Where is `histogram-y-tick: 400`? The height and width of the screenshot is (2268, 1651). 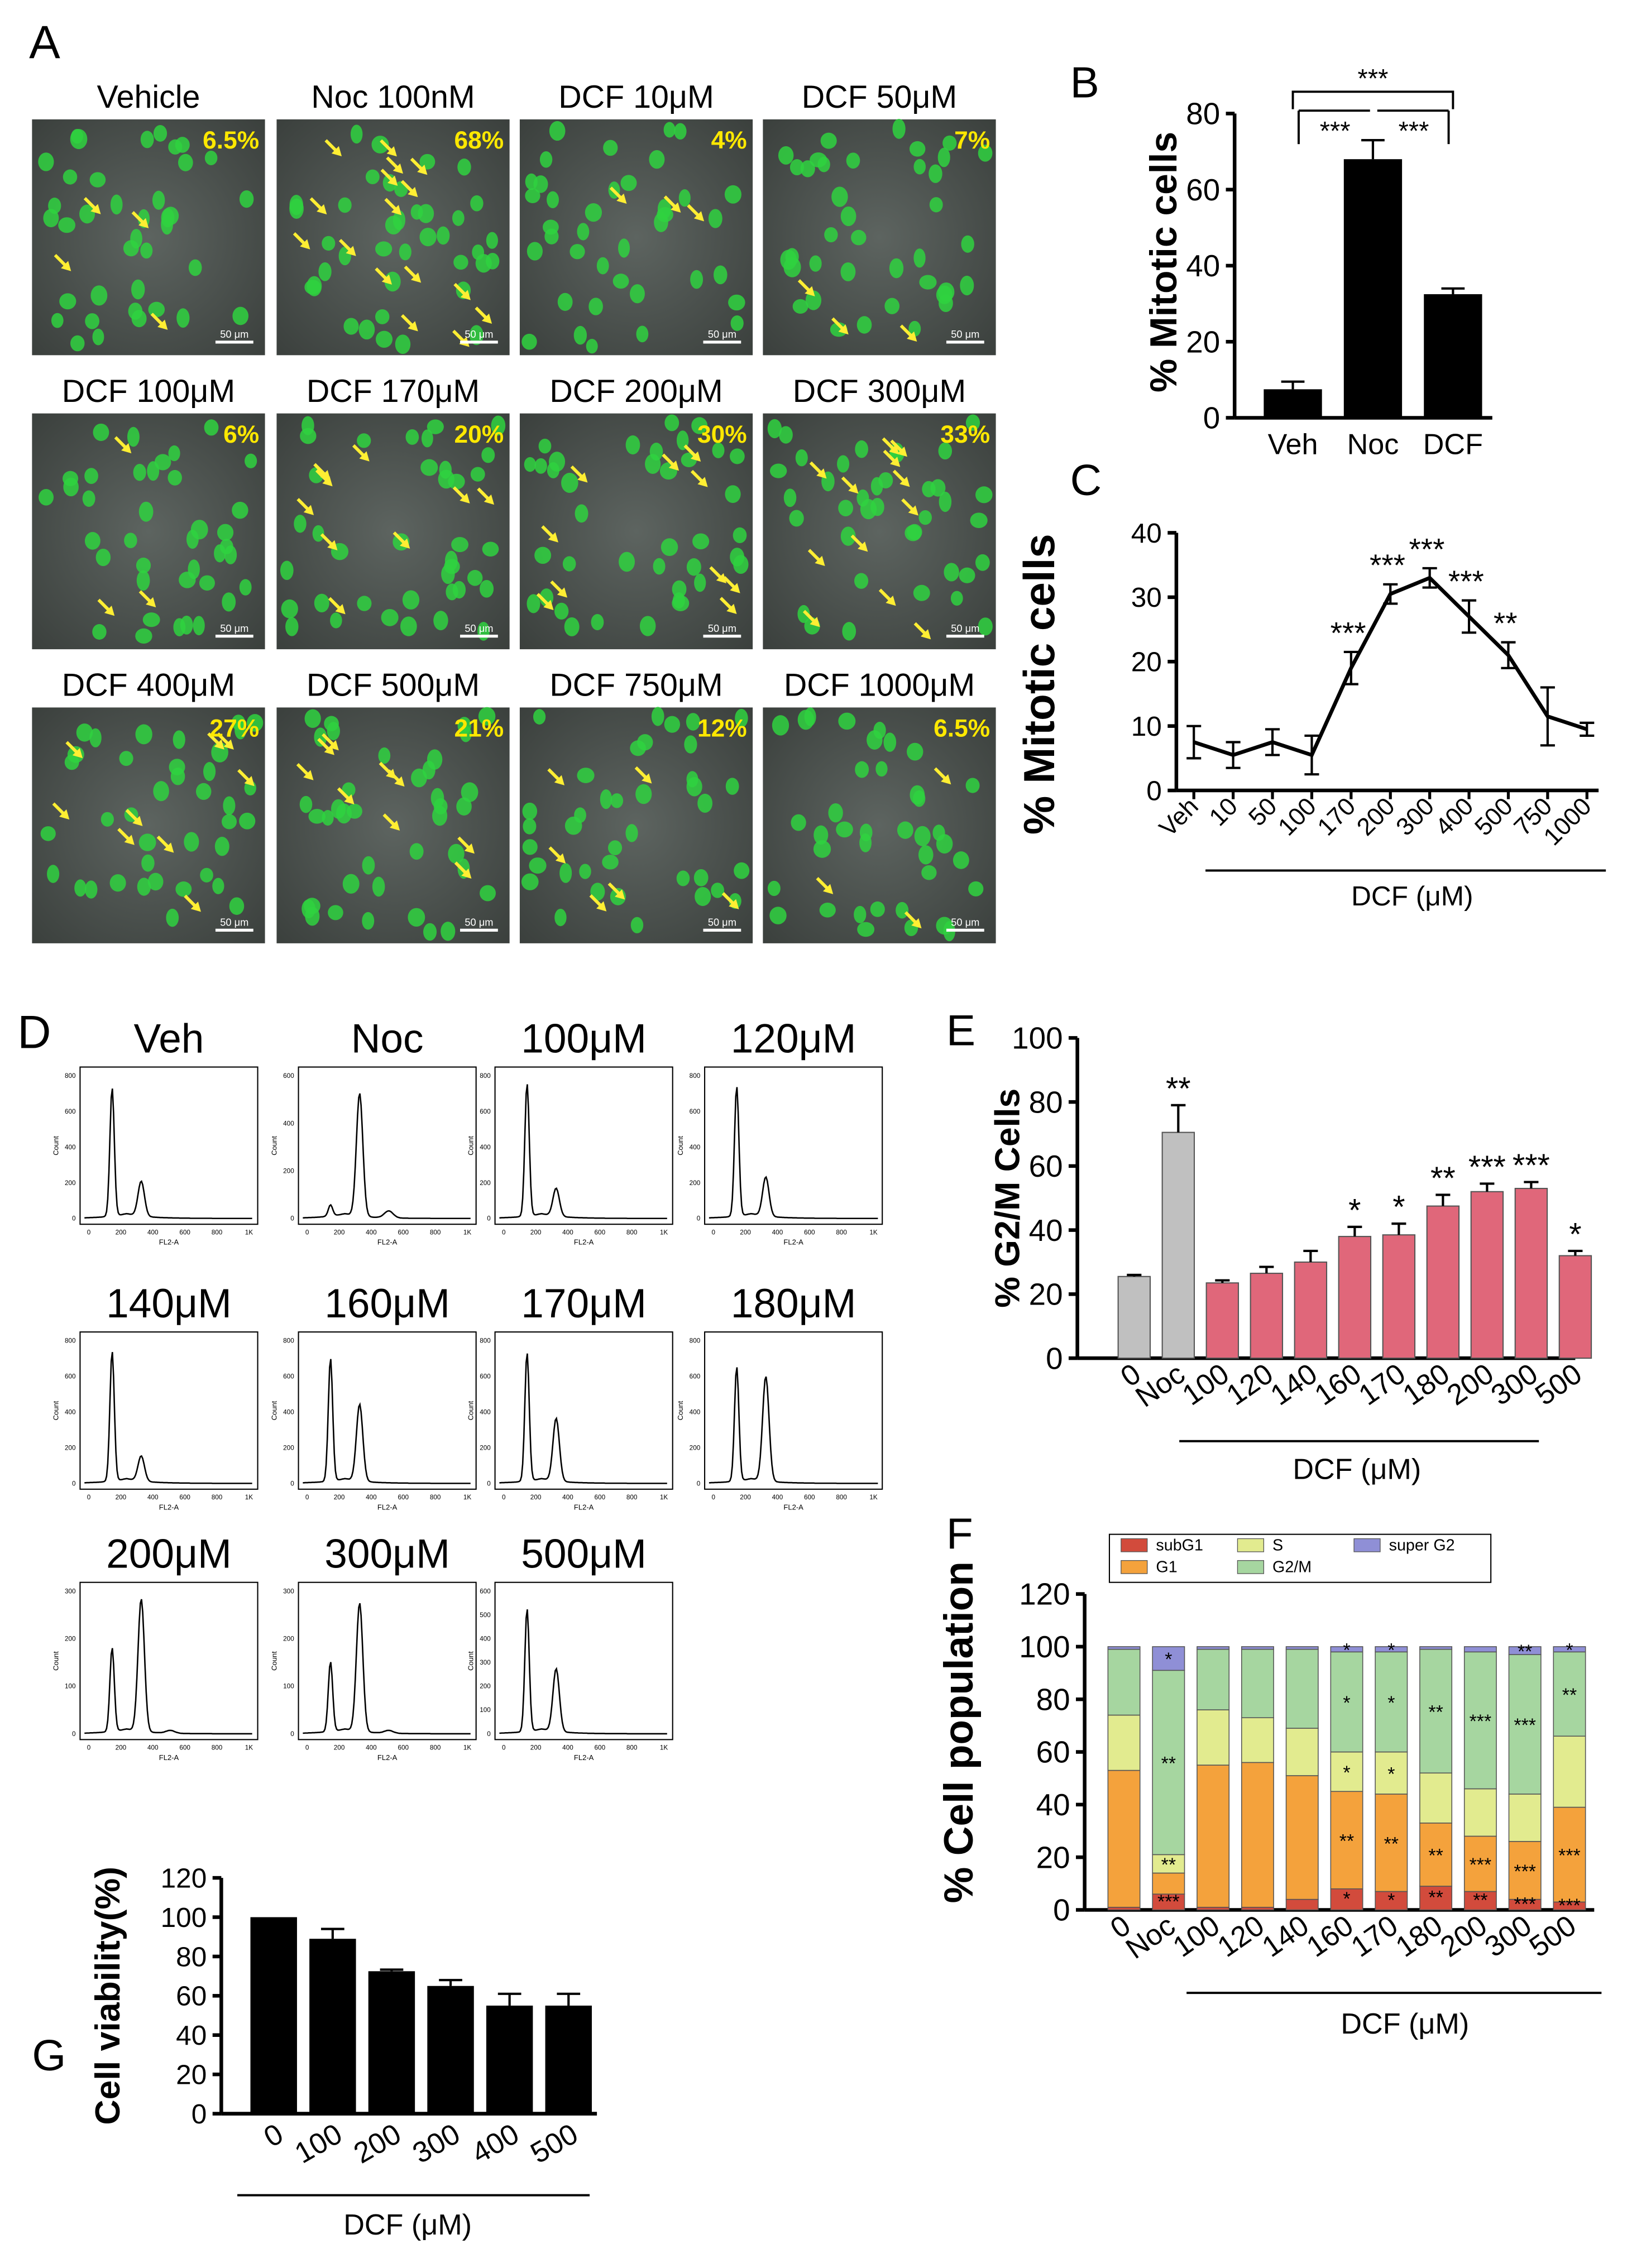 histogram-y-tick: 400 is located at coordinates (485, 1638).